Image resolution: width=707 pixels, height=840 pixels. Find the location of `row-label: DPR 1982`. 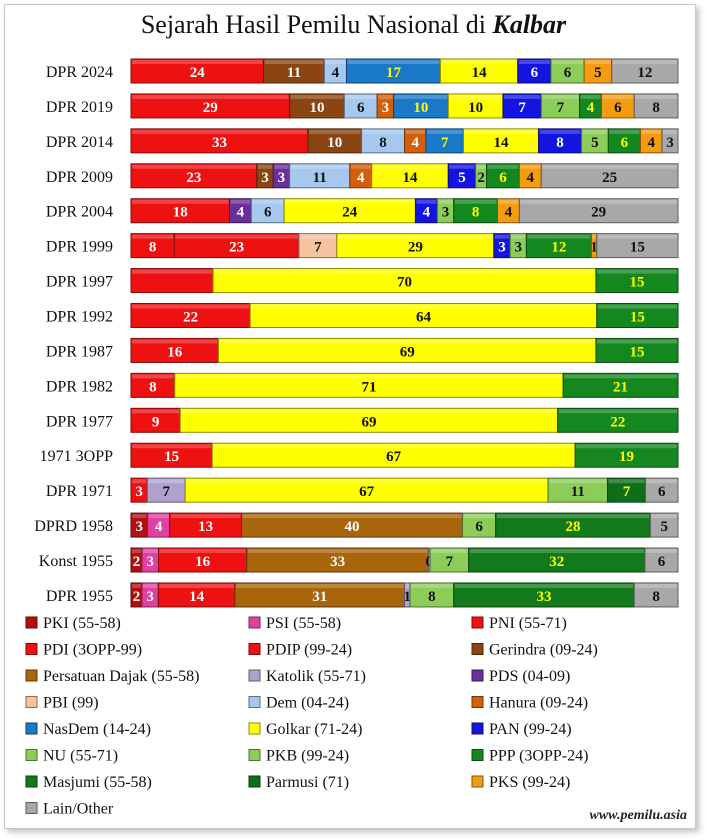

row-label: DPR 1982 is located at coordinates (79, 386).